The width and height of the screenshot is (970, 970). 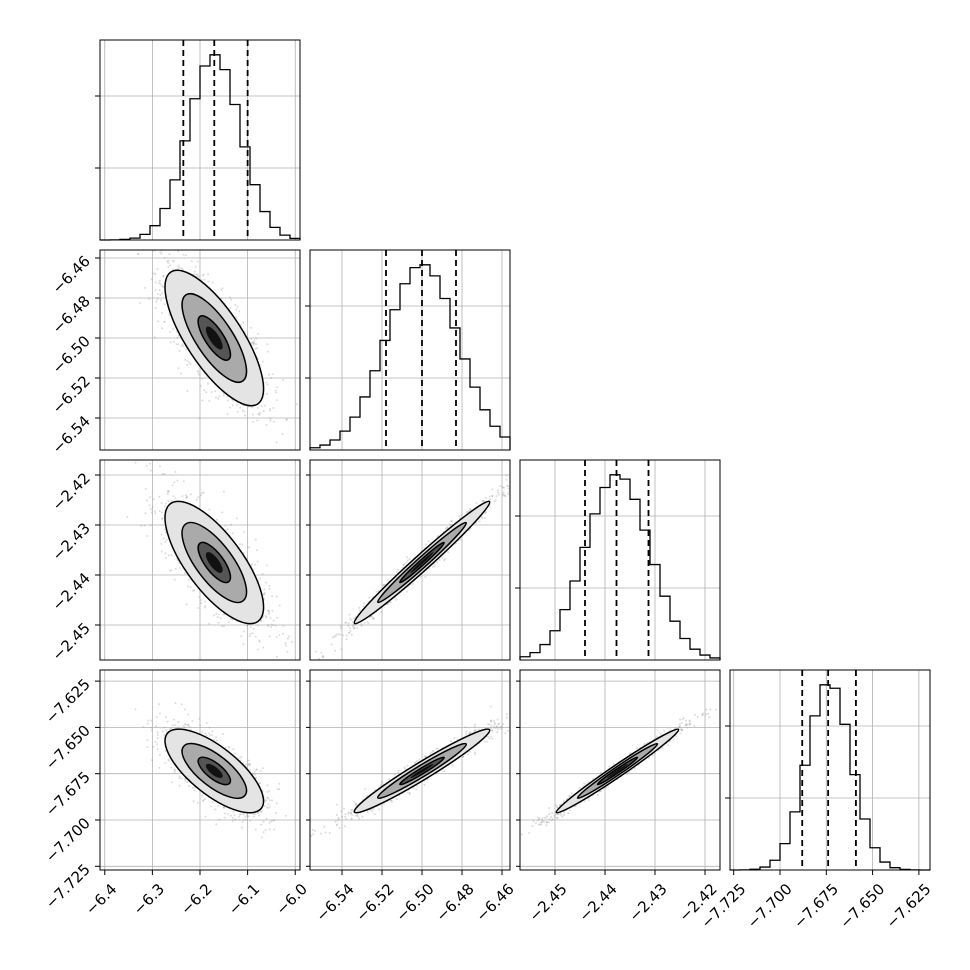 I want to click on y-tick-label: −2.42, so click(x=71, y=491).